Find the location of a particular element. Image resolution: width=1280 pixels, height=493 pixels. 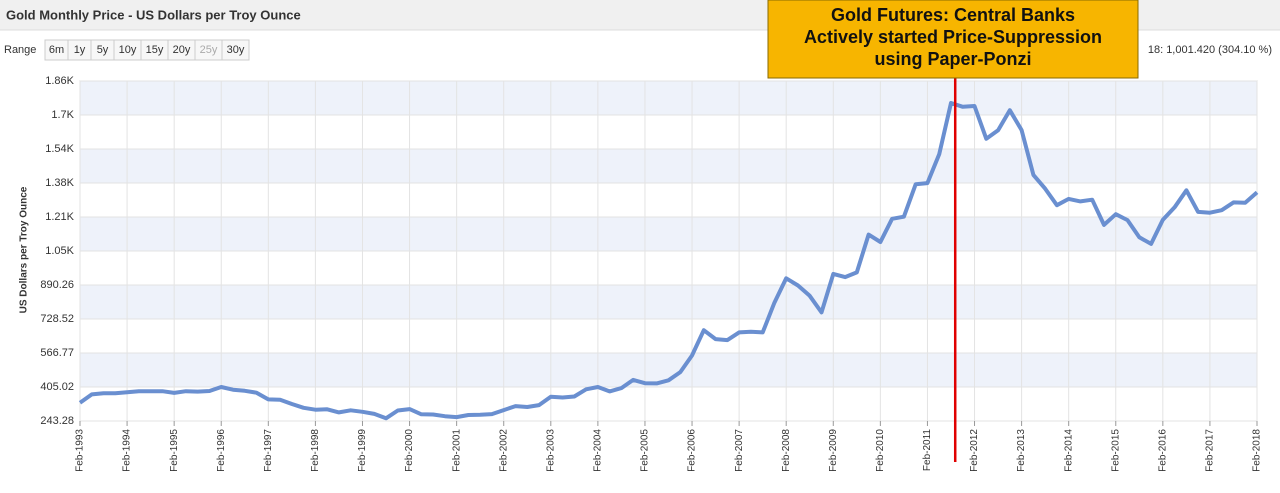

range-button-label: 20y is located at coordinates (182, 50).